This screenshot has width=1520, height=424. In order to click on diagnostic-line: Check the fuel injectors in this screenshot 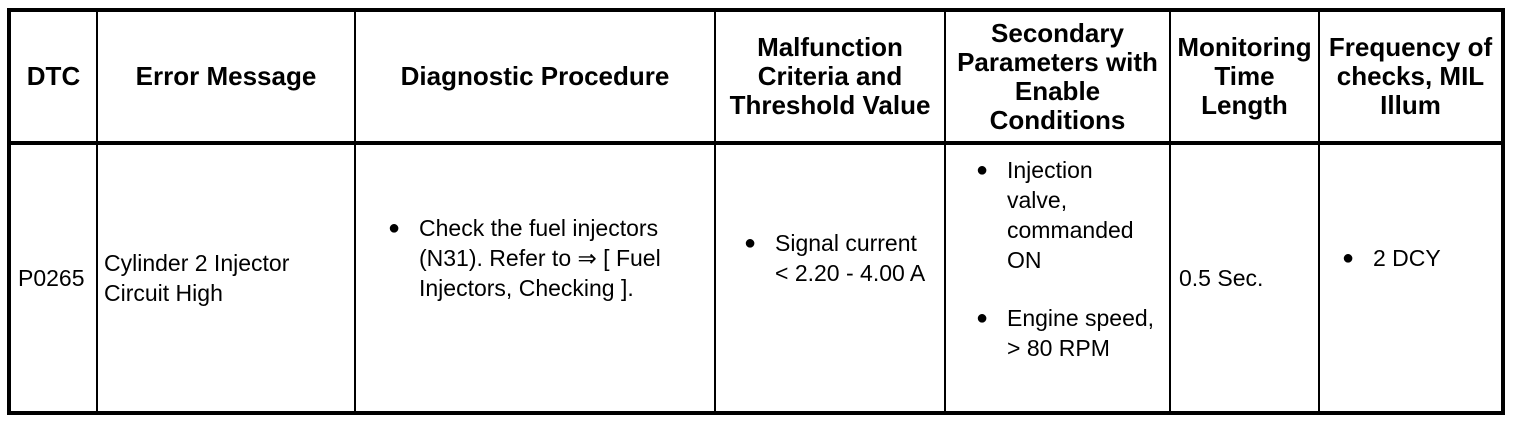, I will do `click(539, 228)`.